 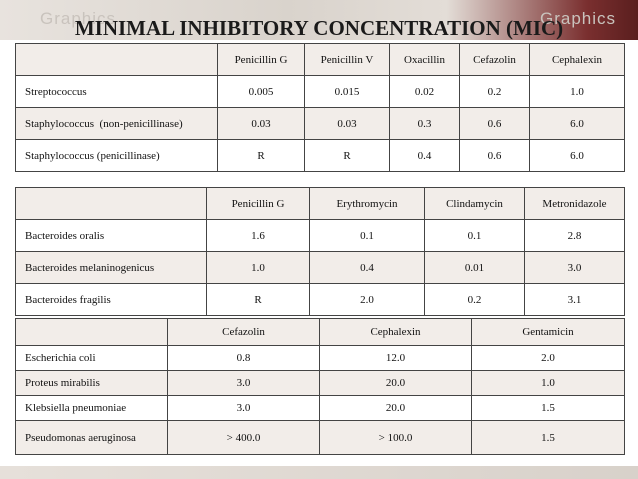 What do you see at coordinates (91, 358) in the screenshot?
I see `row-label: Escherichia coli` at bounding box center [91, 358].